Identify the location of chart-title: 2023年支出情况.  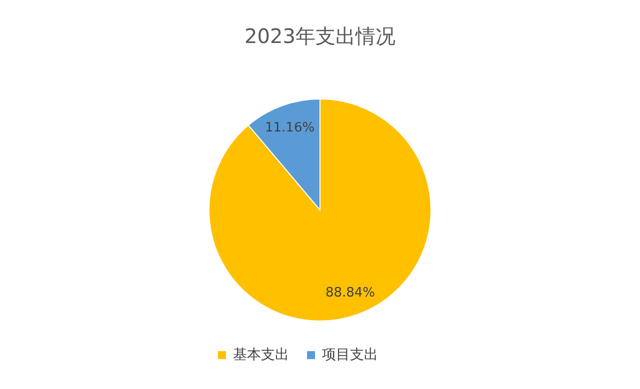
(320, 36).